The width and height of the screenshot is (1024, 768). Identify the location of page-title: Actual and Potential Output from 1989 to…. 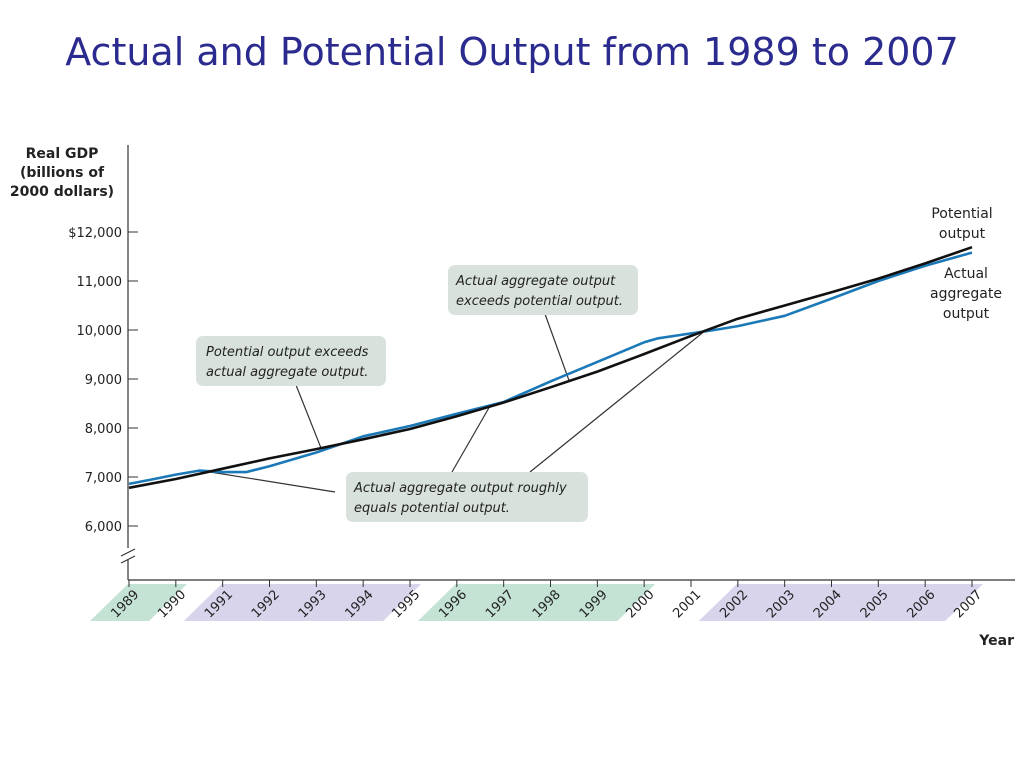
(512, 52).